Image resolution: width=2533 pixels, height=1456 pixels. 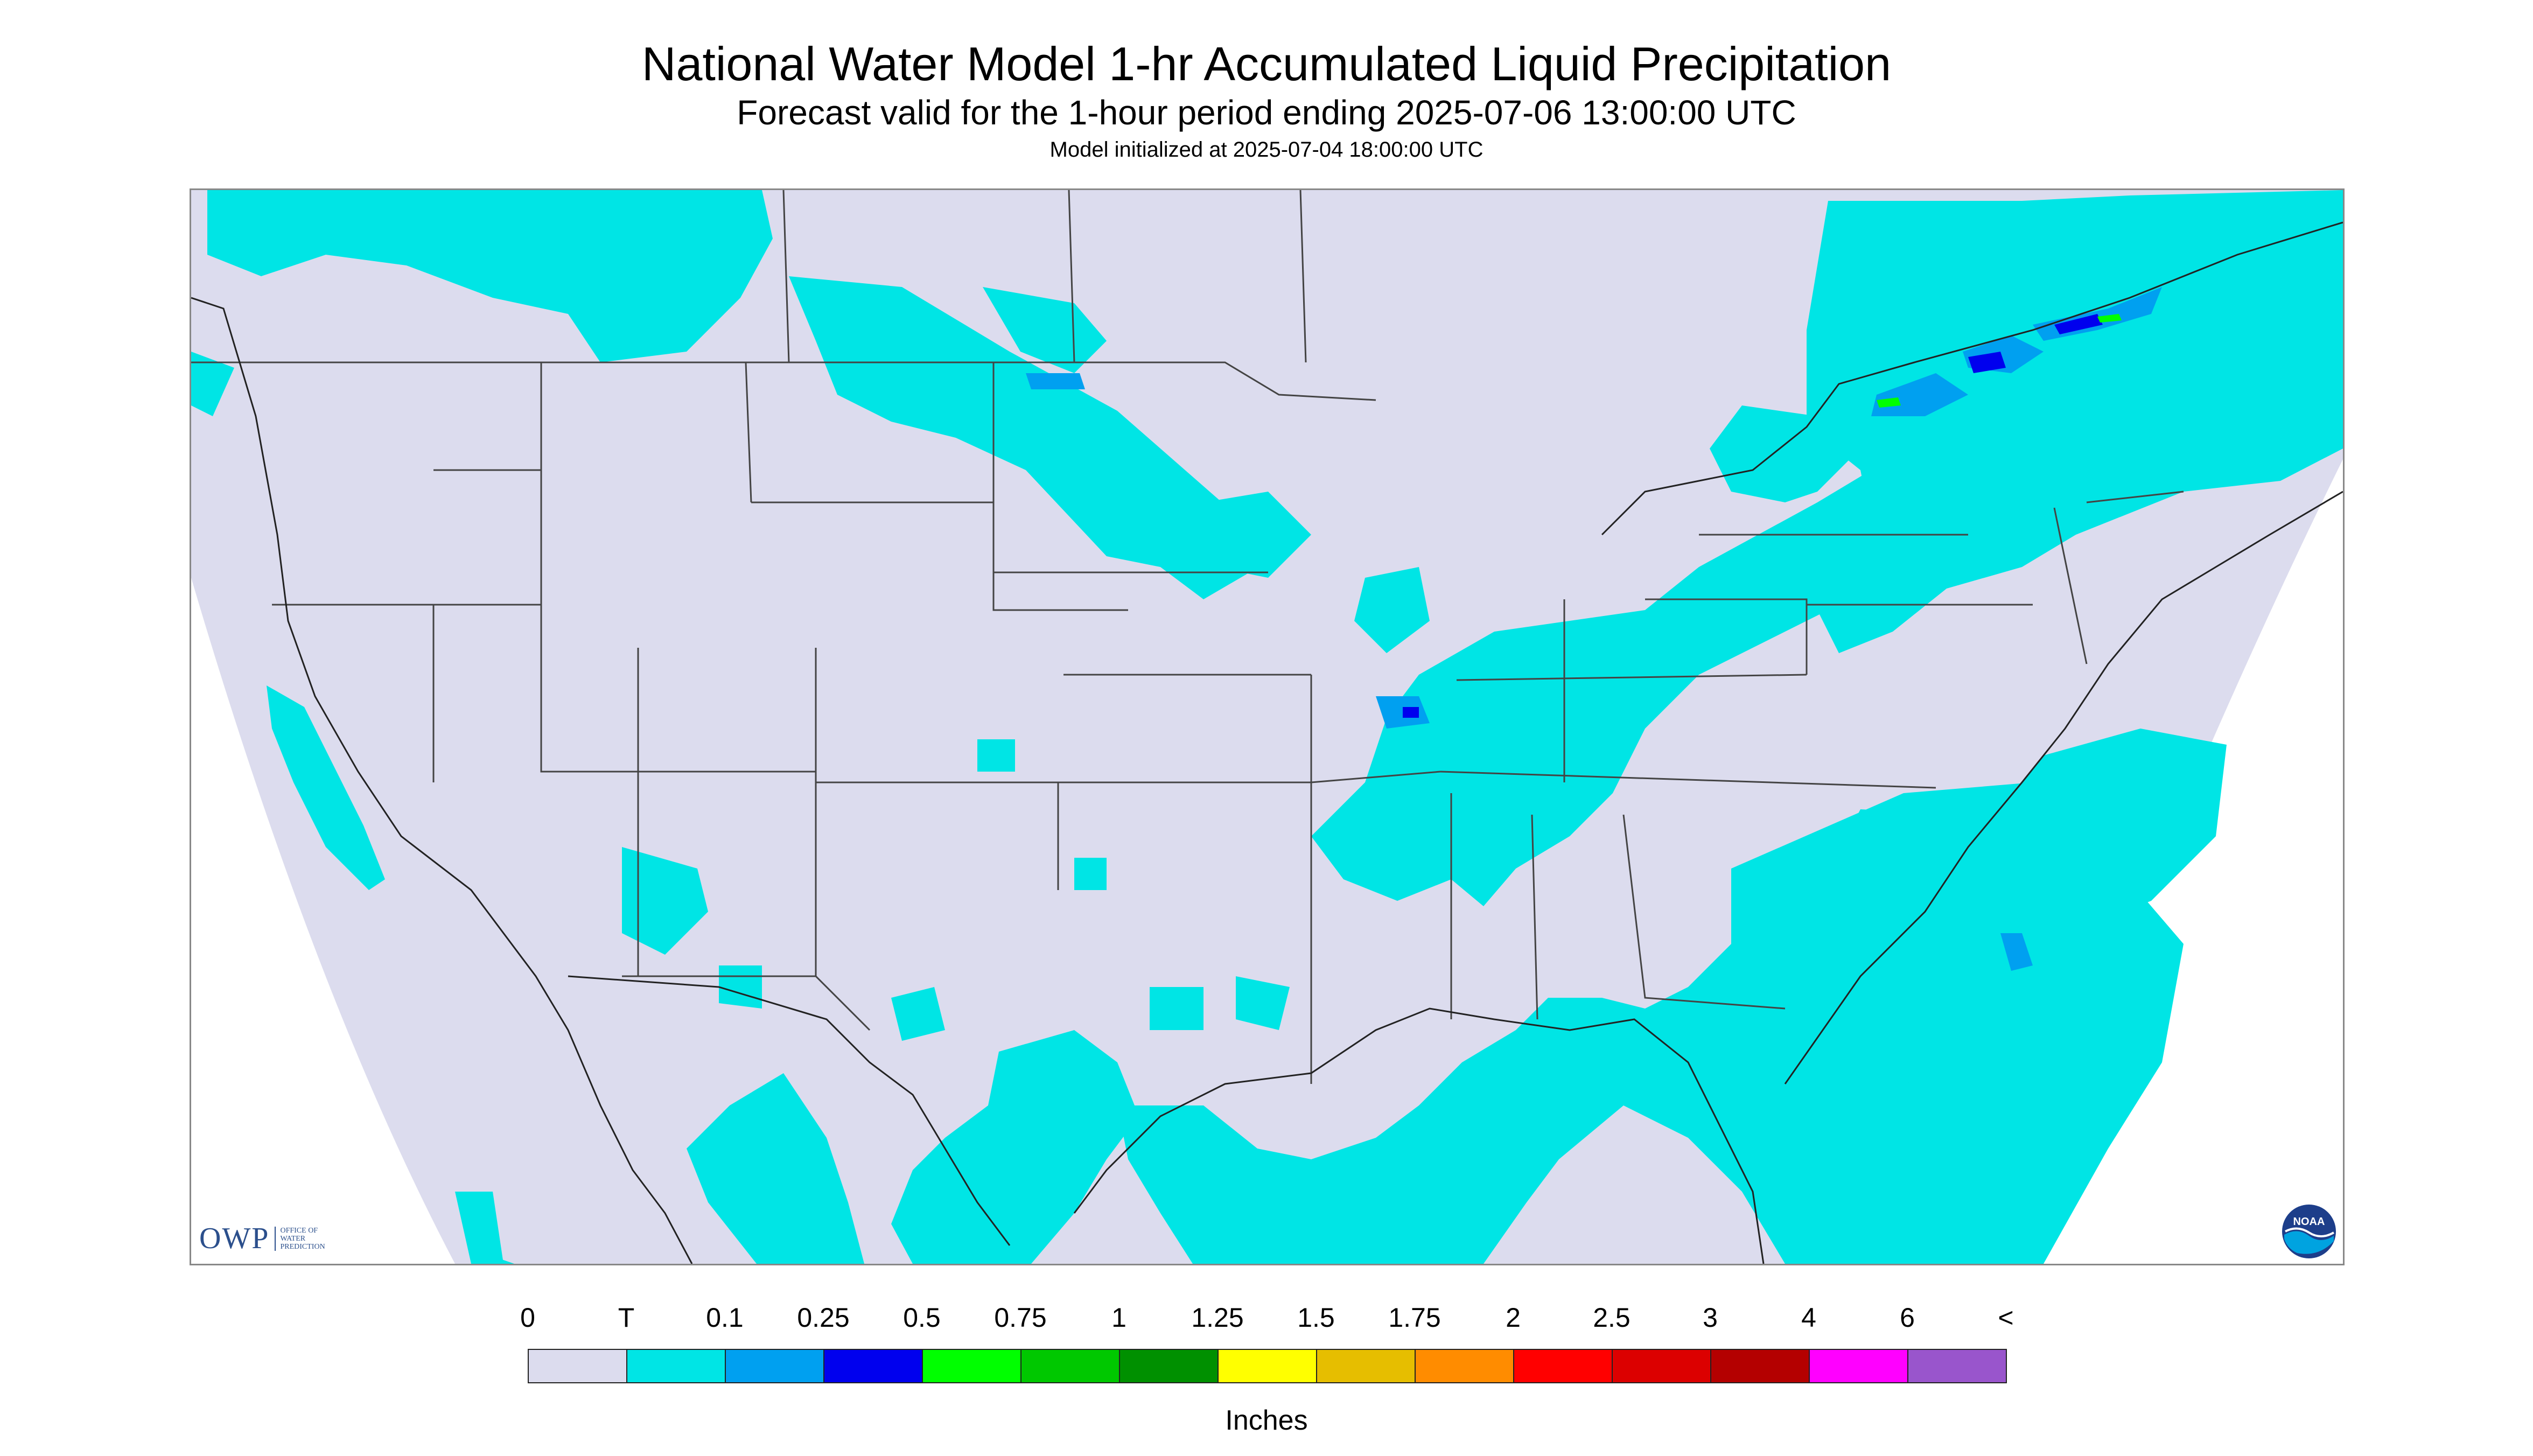 I want to click on precip-moderate-areas, so click(x=1753, y=516).